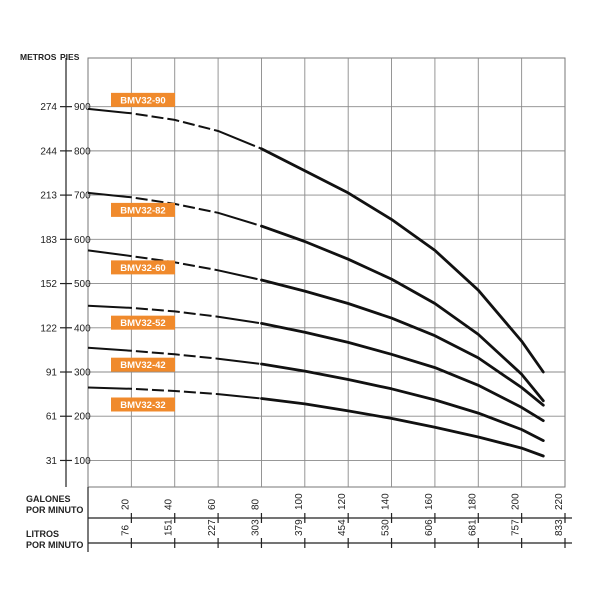 The image size is (600, 605). Describe the element at coordinates (82, 284) in the screenshot. I see `y-tick-label-feet-4: 500` at that location.